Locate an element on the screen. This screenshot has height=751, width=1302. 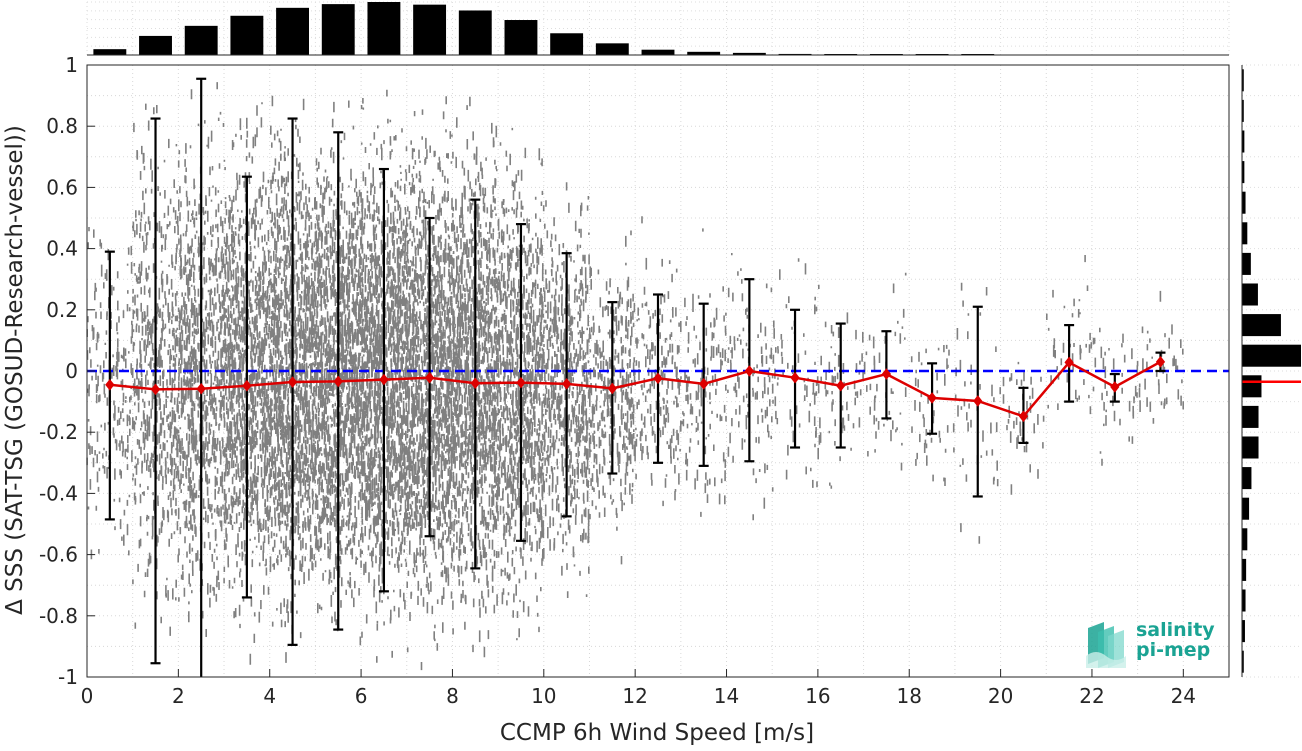
x-tick-label: 22 is located at coordinates (1091, 696).